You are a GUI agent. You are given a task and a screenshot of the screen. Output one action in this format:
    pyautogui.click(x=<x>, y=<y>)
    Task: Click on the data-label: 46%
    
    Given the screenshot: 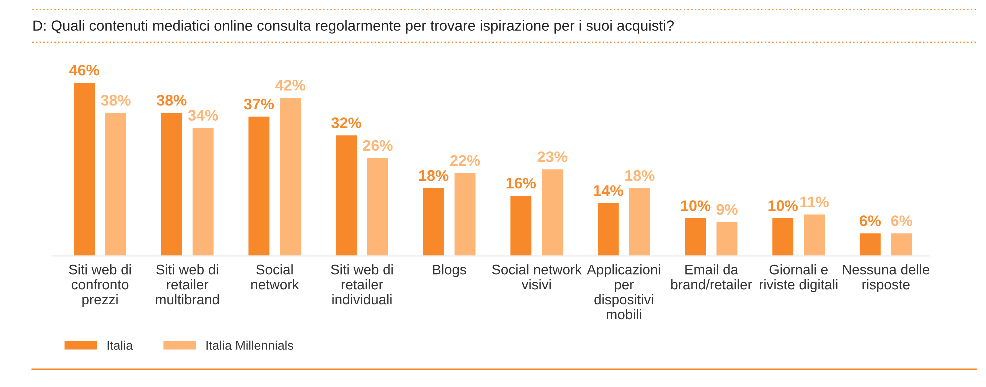 What is the action you would take?
    pyautogui.click(x=85, y=70)
    